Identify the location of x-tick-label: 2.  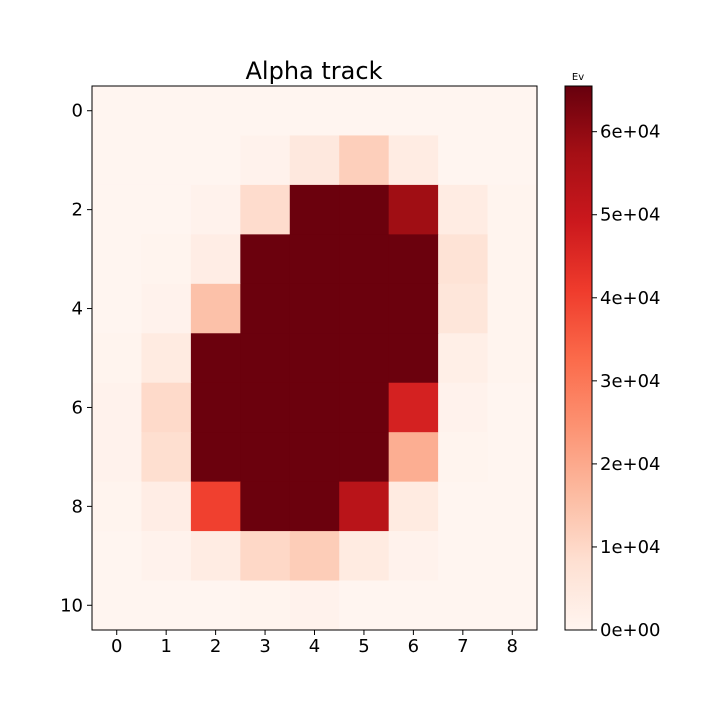
(215, 646).